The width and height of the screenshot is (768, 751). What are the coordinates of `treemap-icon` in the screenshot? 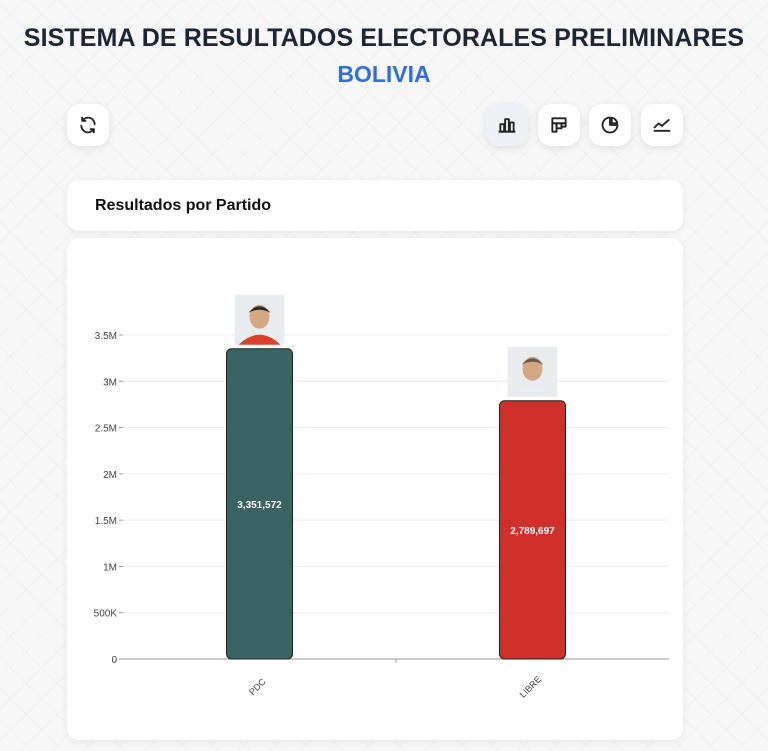 It's located at (559, 125).